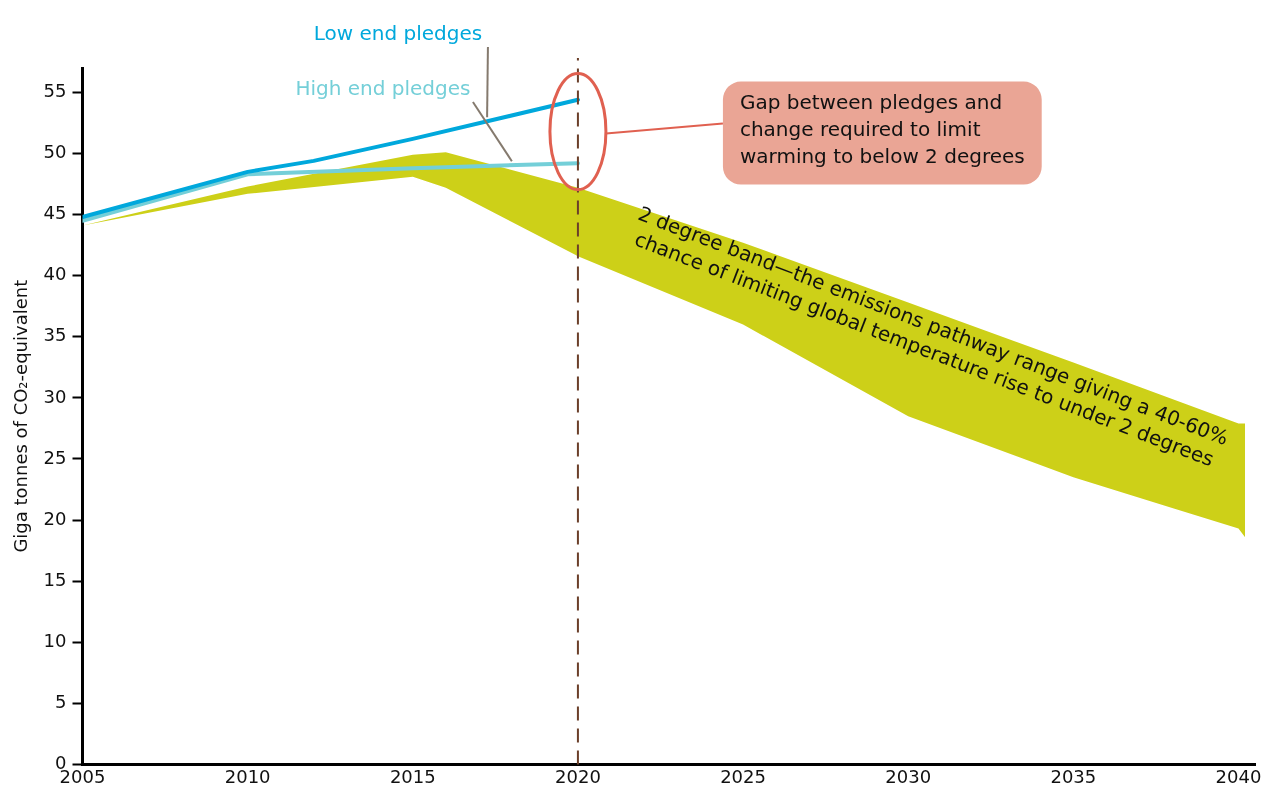 Image resolution: width=1283 pixels, height=800 pixels. Describe the element at coordinates (412, 776) in the screenshot. I see `x-tick-label: 2015` at that location.